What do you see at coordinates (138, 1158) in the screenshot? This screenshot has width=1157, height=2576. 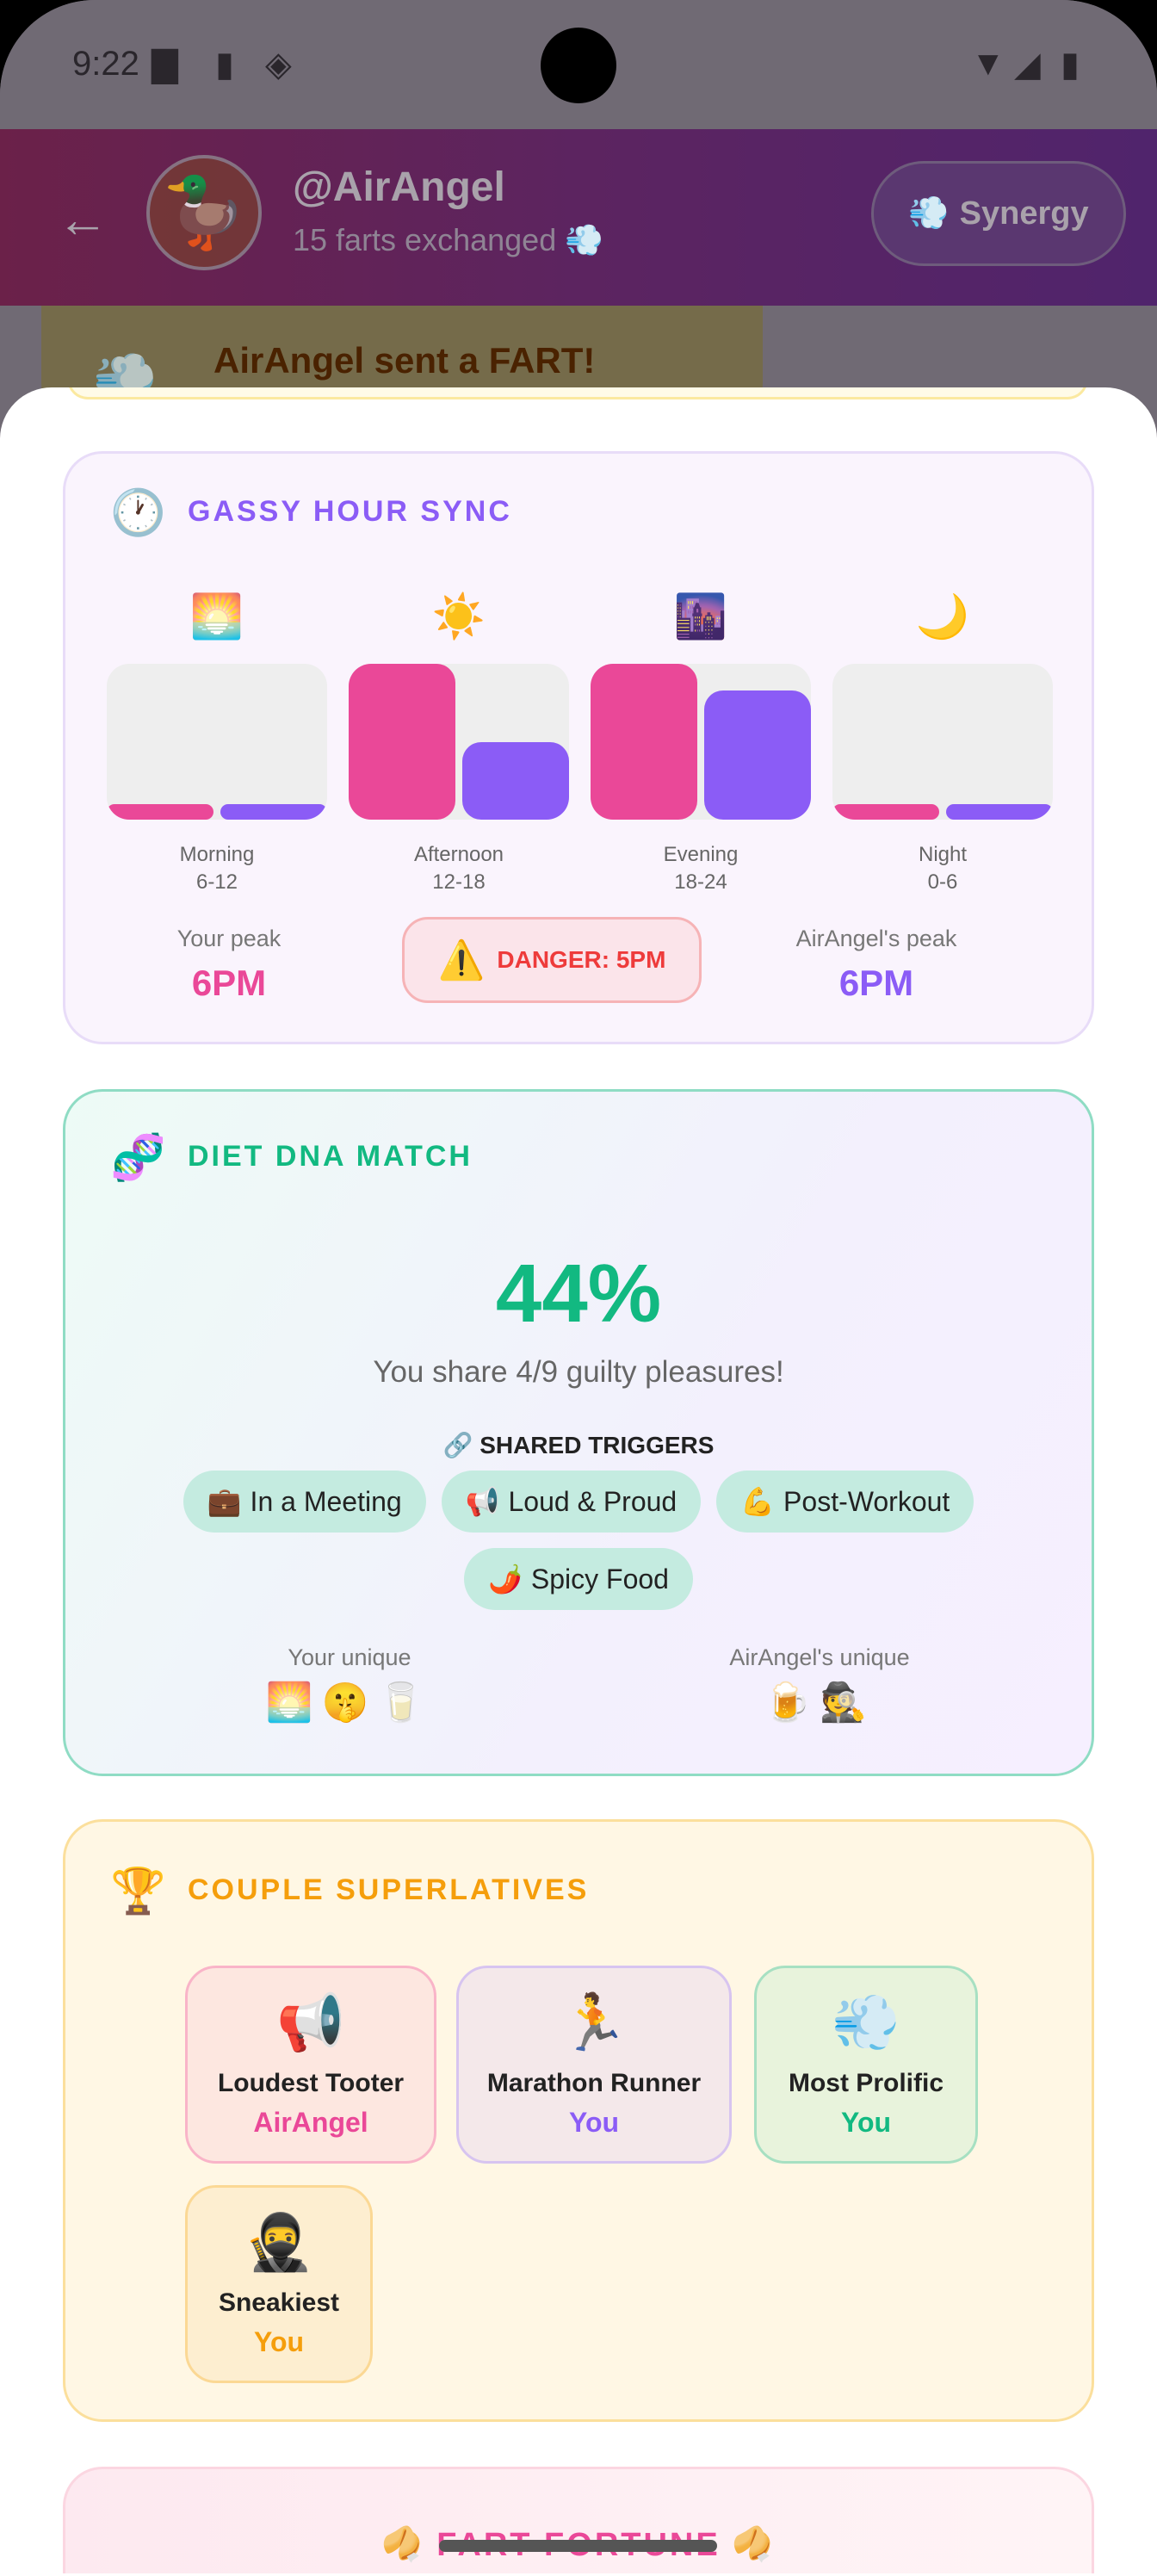 I see `dna-icon: 🧬` at bounding box center [138, 1158].